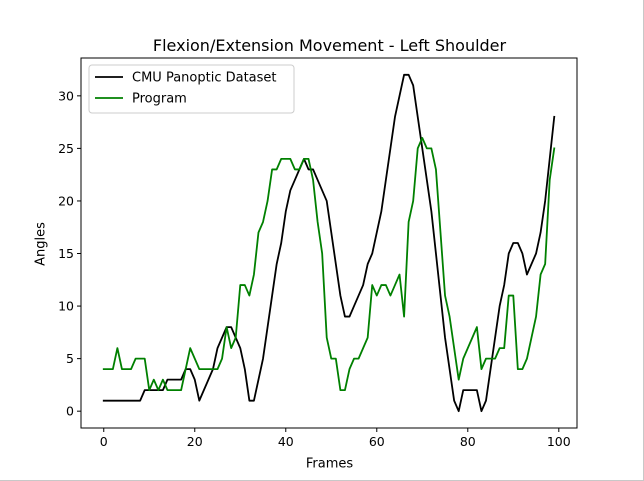 This screenshot has width=644, height=481. Describe the element at coordinates (41, 244) in the screenshot. I see `y-axis-label: Angles` at that location.